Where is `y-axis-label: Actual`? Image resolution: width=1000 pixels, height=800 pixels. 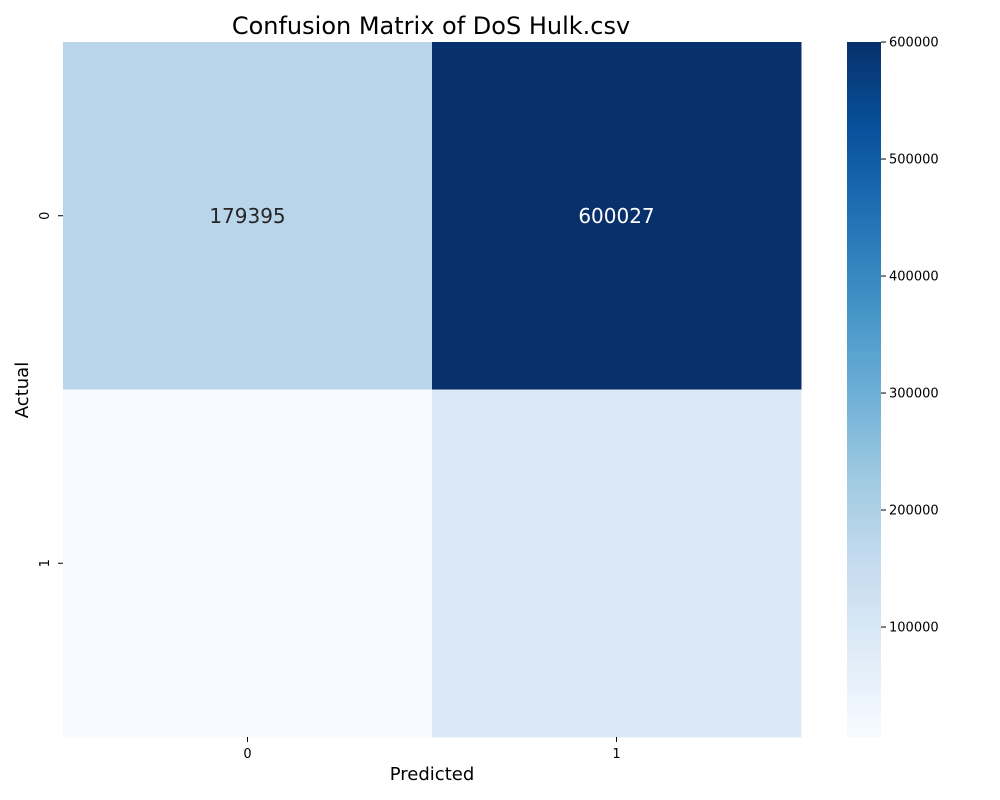
y-axis-label: Actual is located at coordinates (22, 390).